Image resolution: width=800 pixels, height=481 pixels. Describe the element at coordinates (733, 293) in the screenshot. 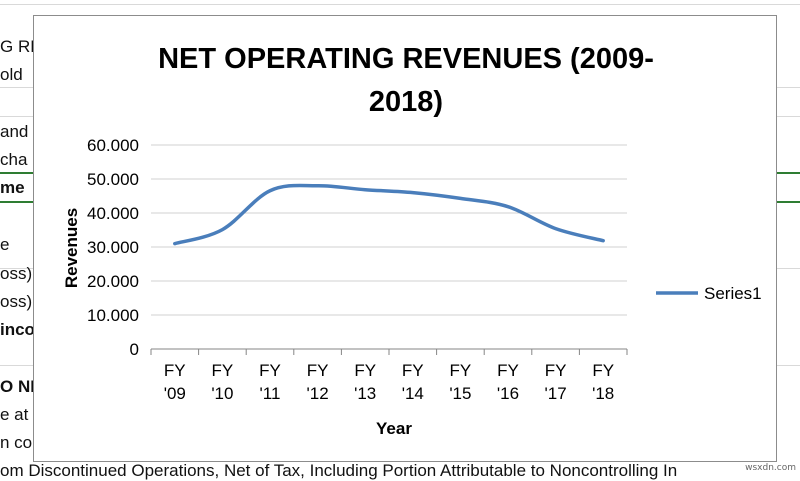

I see `legend-label: Series1` at that location.